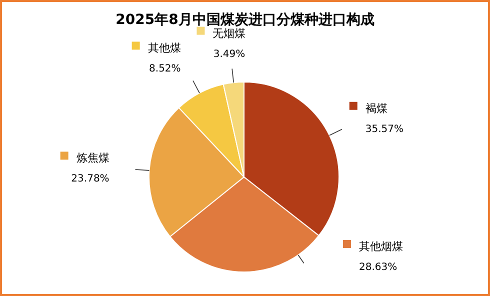  What do you see at coordinates (245, 20) in the screenshot?
I see `chart-title: 2025年8月中国煤炭进口分煤种进口构成` at bounding box center [245, 20].